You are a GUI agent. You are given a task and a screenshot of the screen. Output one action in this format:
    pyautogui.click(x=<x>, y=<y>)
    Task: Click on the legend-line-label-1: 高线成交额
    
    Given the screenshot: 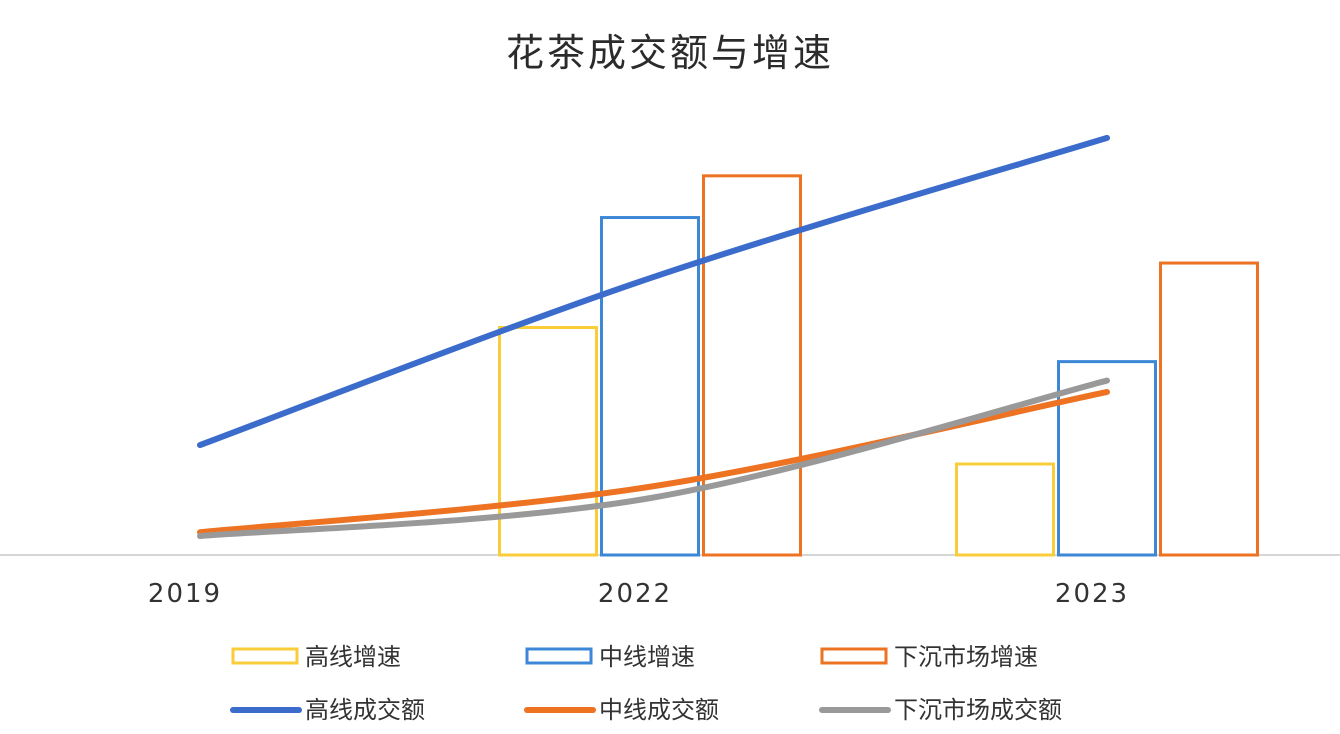 What is the action you would take?
    pyautogui.click(x=365, y=710)
    